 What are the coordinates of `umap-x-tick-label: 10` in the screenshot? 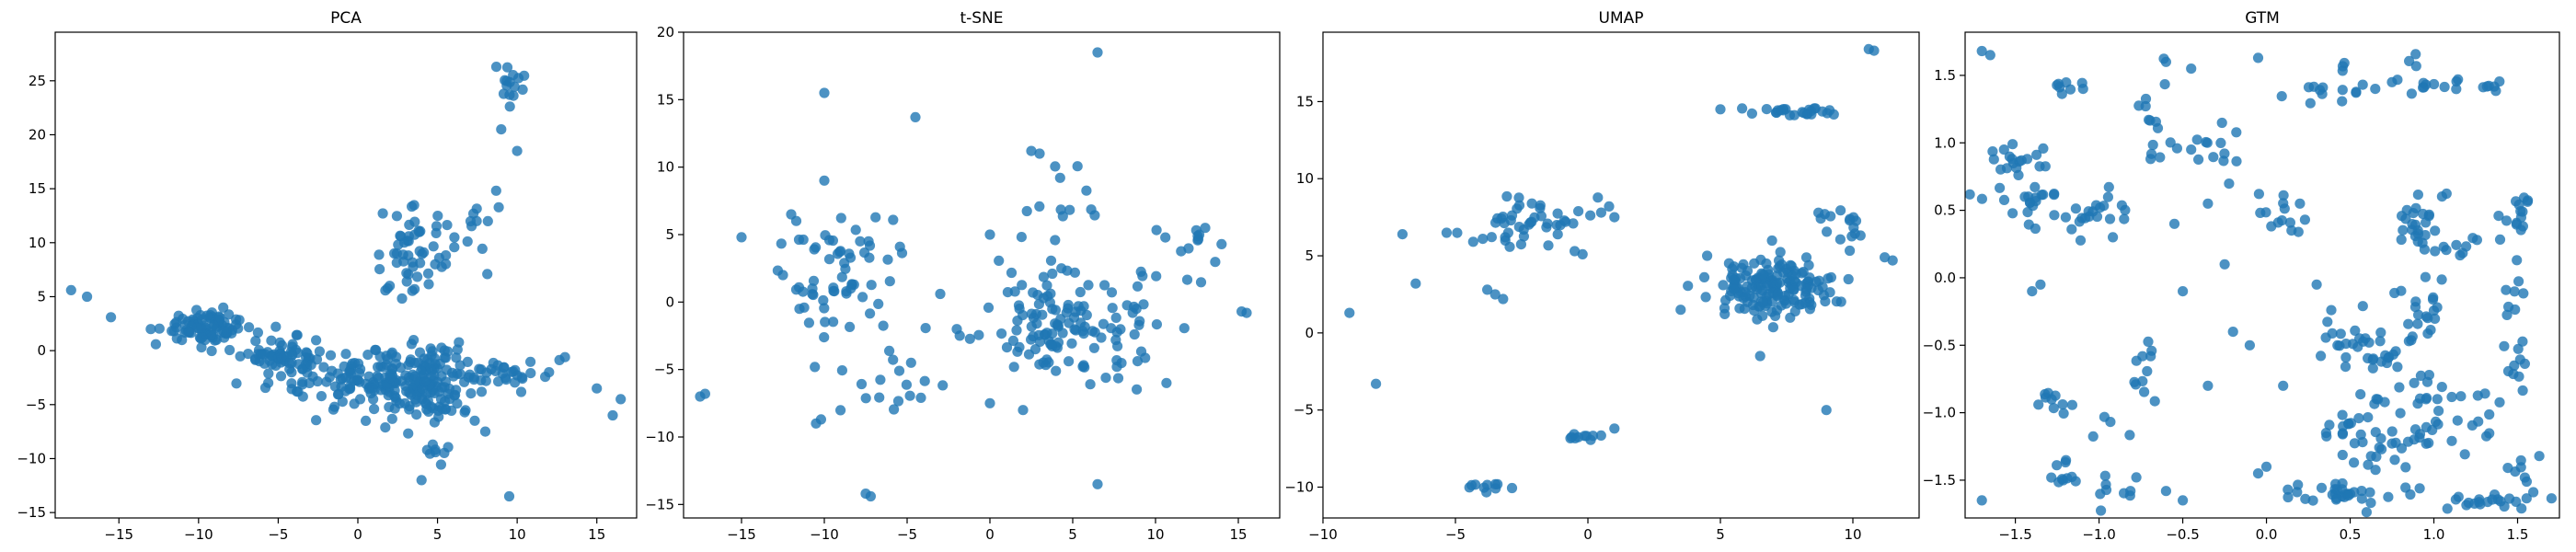 It's located at (1852, 534).